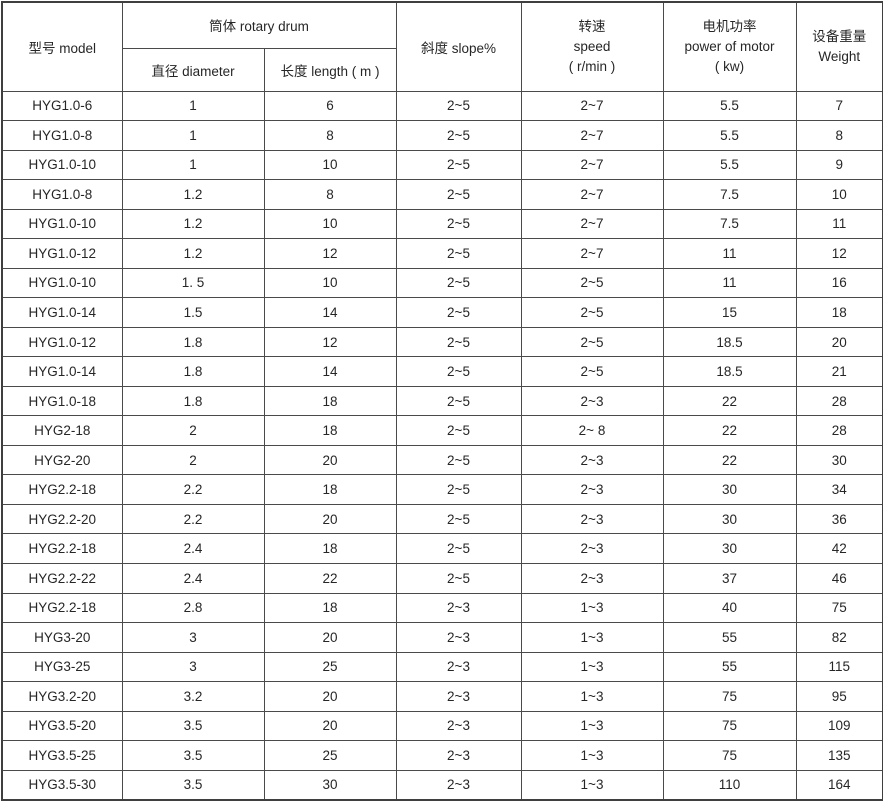  What do you see at coordinates (62, 726) in the screenshot?
I see `cell-model: HYG3.5-20` at bounding box center [62, 726].